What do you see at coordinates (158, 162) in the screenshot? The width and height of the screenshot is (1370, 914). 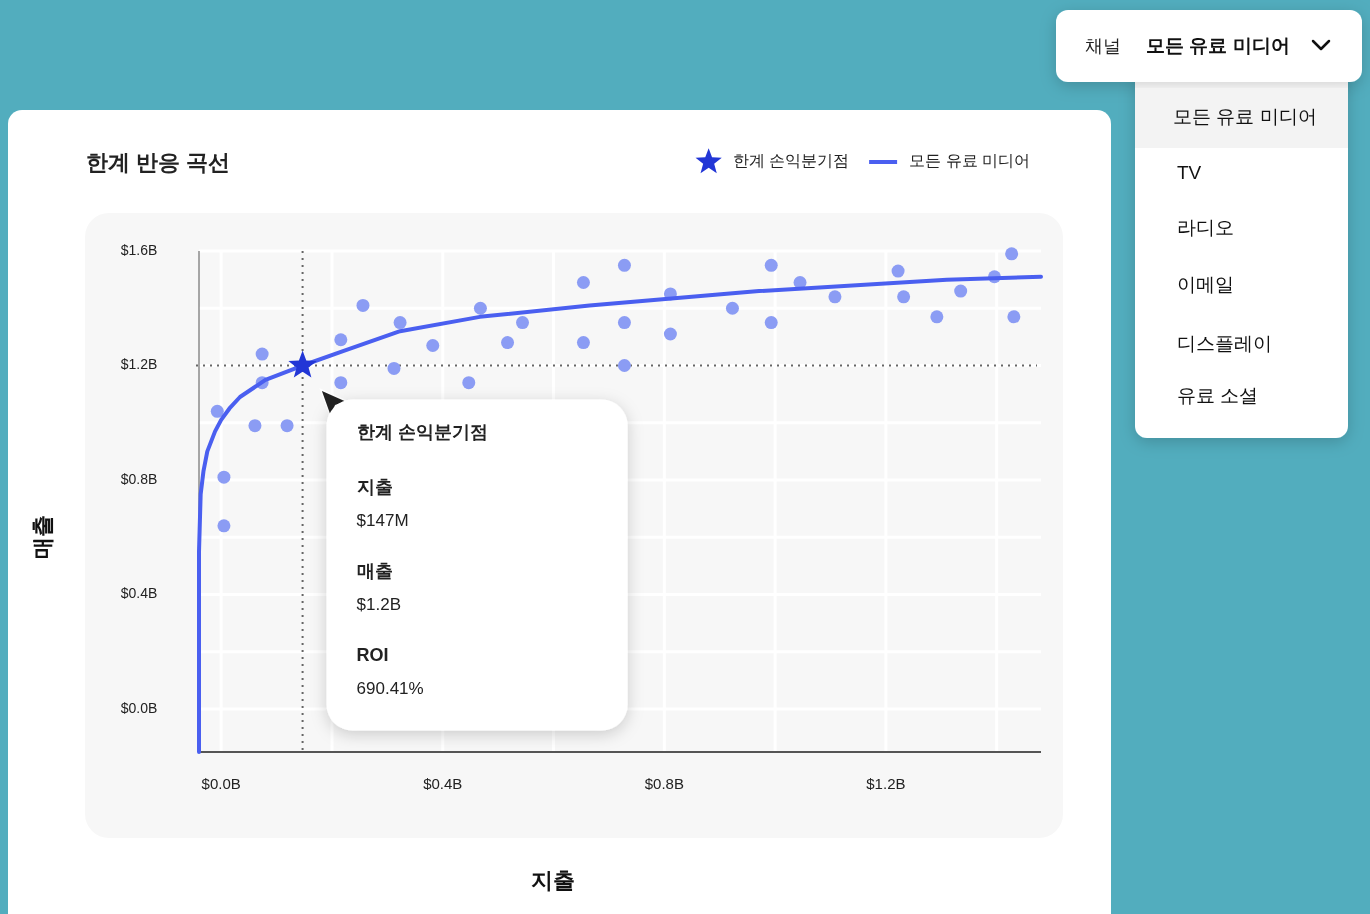 I see `chart-title: 한계 반응 곡선` at bounding box center [158, 162].